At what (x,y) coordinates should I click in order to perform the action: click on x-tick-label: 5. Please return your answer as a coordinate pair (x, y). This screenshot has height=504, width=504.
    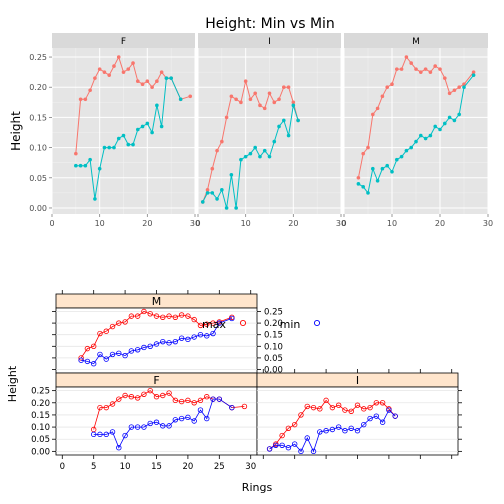
    Looking at the image, I should click on (93, 467).